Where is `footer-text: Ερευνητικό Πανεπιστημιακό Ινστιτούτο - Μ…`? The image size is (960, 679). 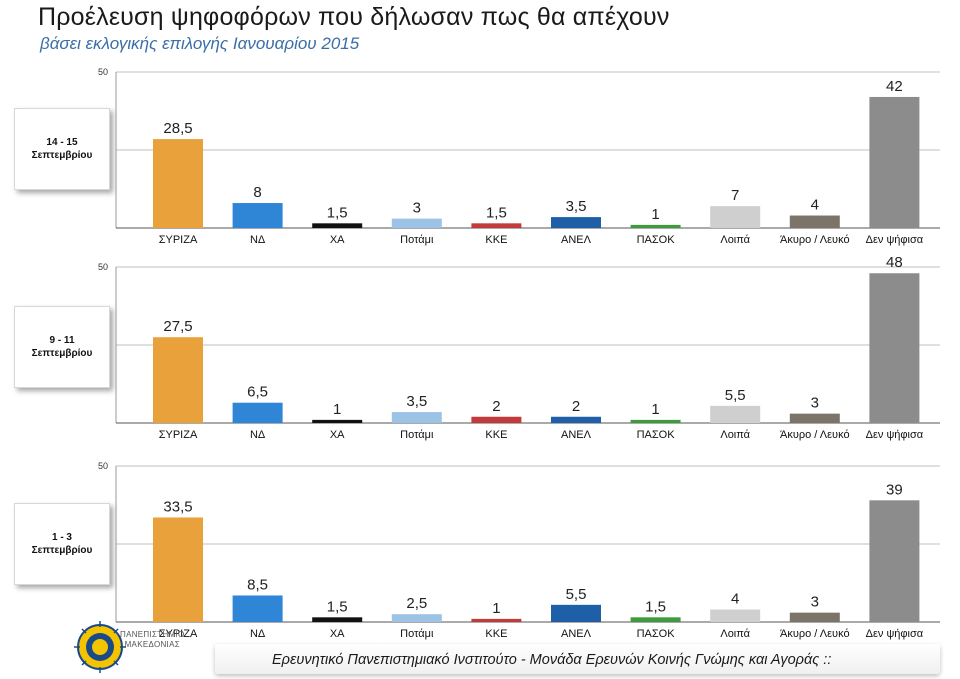
footer-text: Ερευνητικό Πανεπιστημιακό Ινστιτούτο - Μ… is located at coordinates (552, 660).